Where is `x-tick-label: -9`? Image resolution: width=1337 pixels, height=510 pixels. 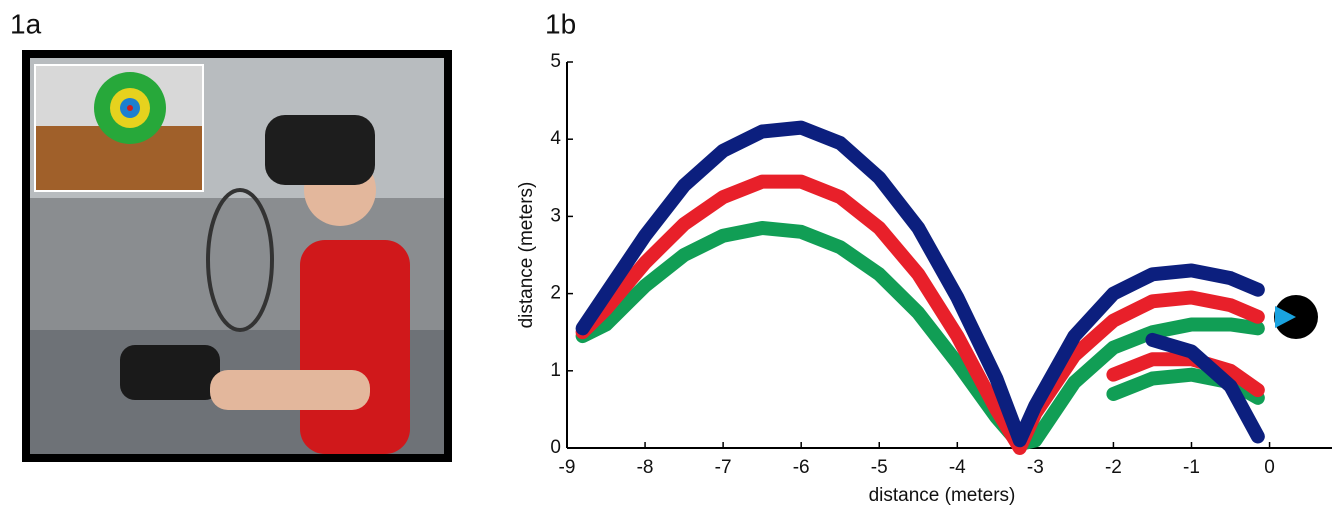
x-tick-label: -9 is located at coordinates (567, 467).